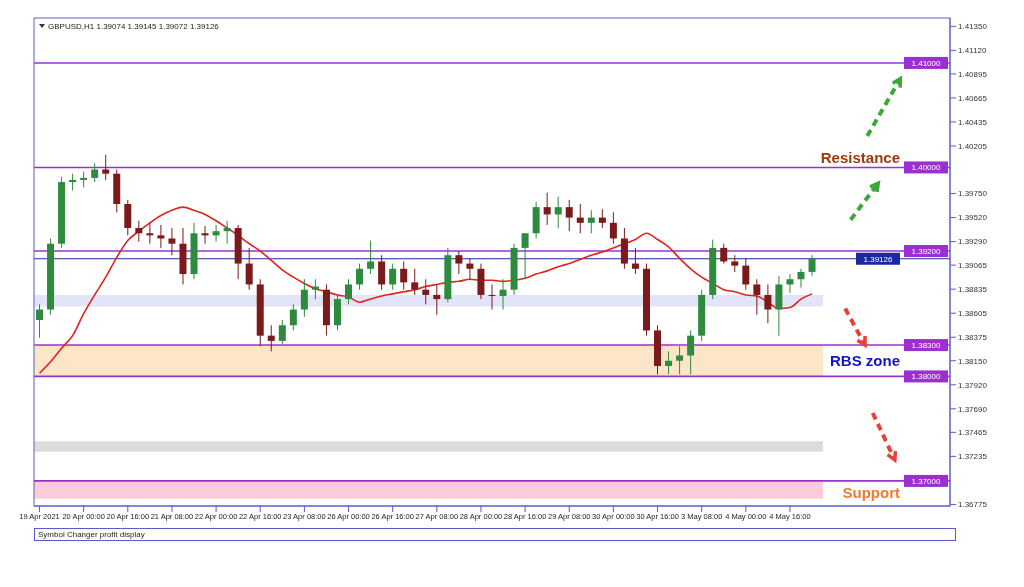 This screenshot has height=587, width=1024. I want to click on ref-line-label: 1.39200, so click(926, 252).